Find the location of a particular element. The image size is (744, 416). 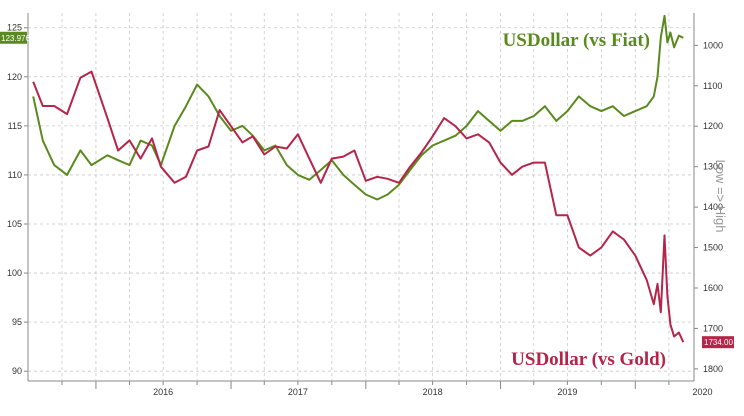

left-tick-label: 115 is located at coordinates (15, 126).